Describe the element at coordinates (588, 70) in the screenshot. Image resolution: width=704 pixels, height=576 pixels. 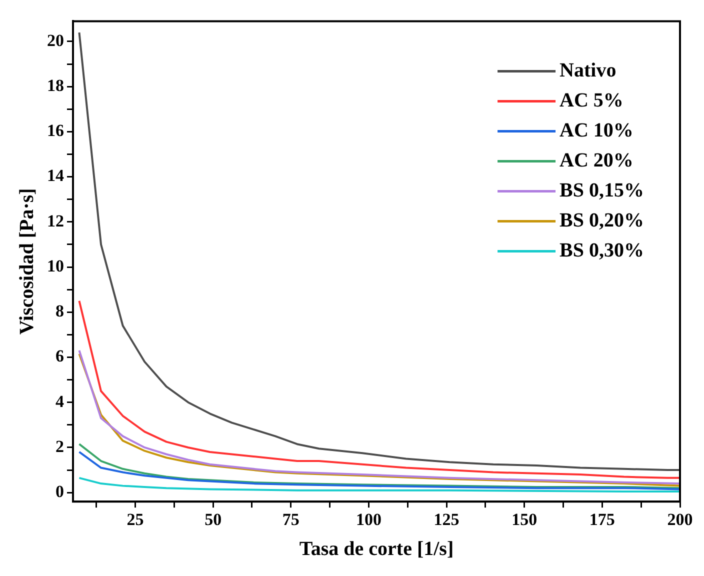
I see `legend-label: Nativo` at that location.